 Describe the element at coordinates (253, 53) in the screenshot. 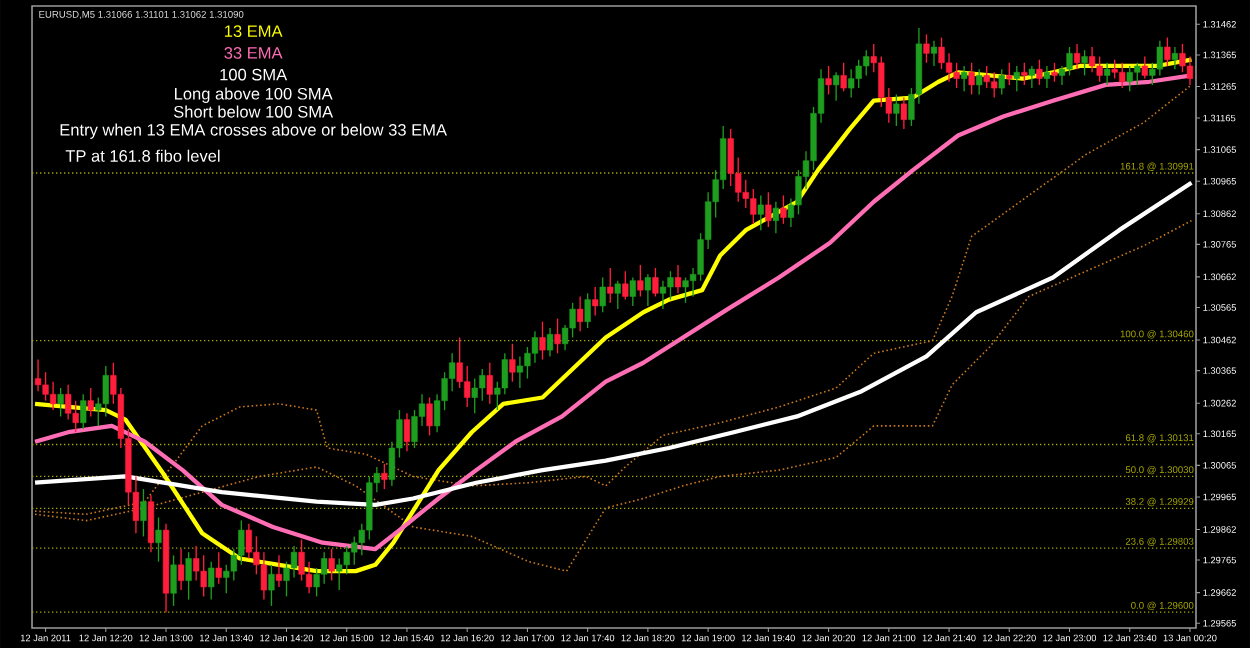

I see `text: 33 EMA` at that location.